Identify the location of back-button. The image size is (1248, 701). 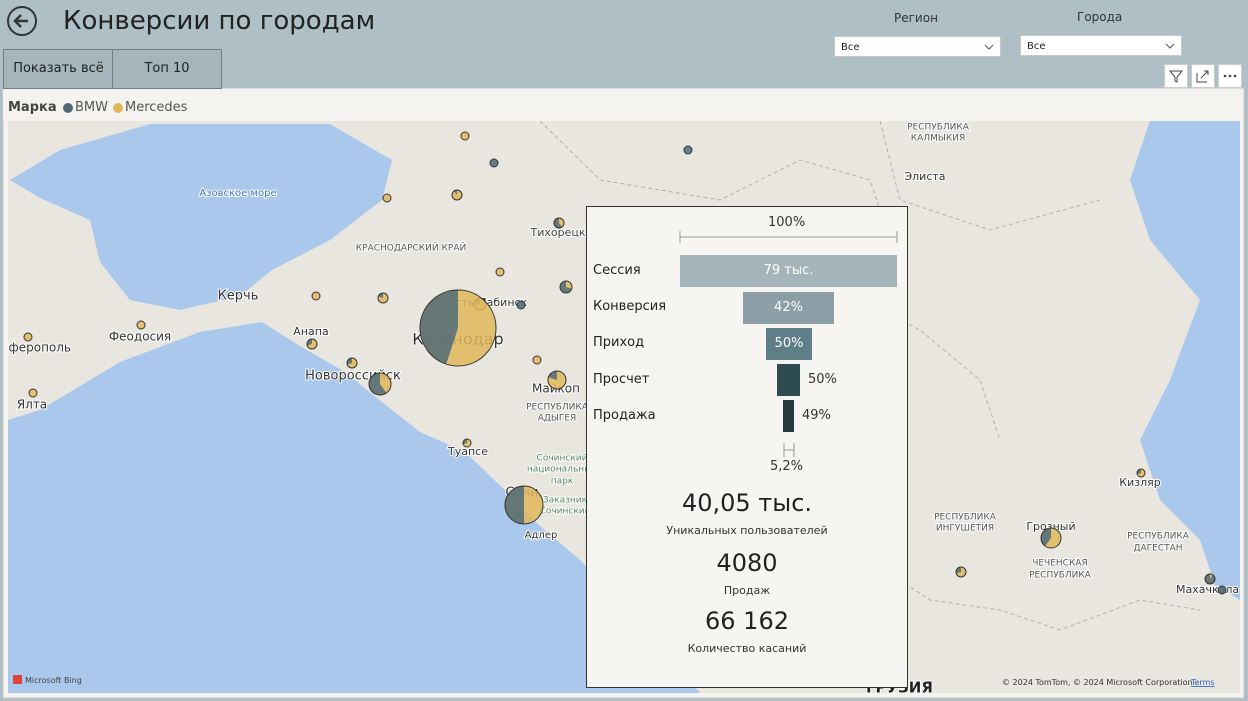
(22, 21).